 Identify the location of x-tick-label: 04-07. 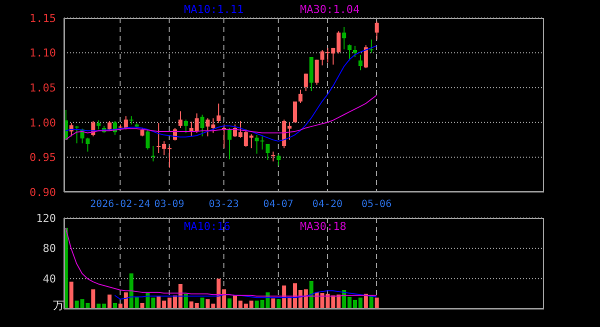
(278, 204).